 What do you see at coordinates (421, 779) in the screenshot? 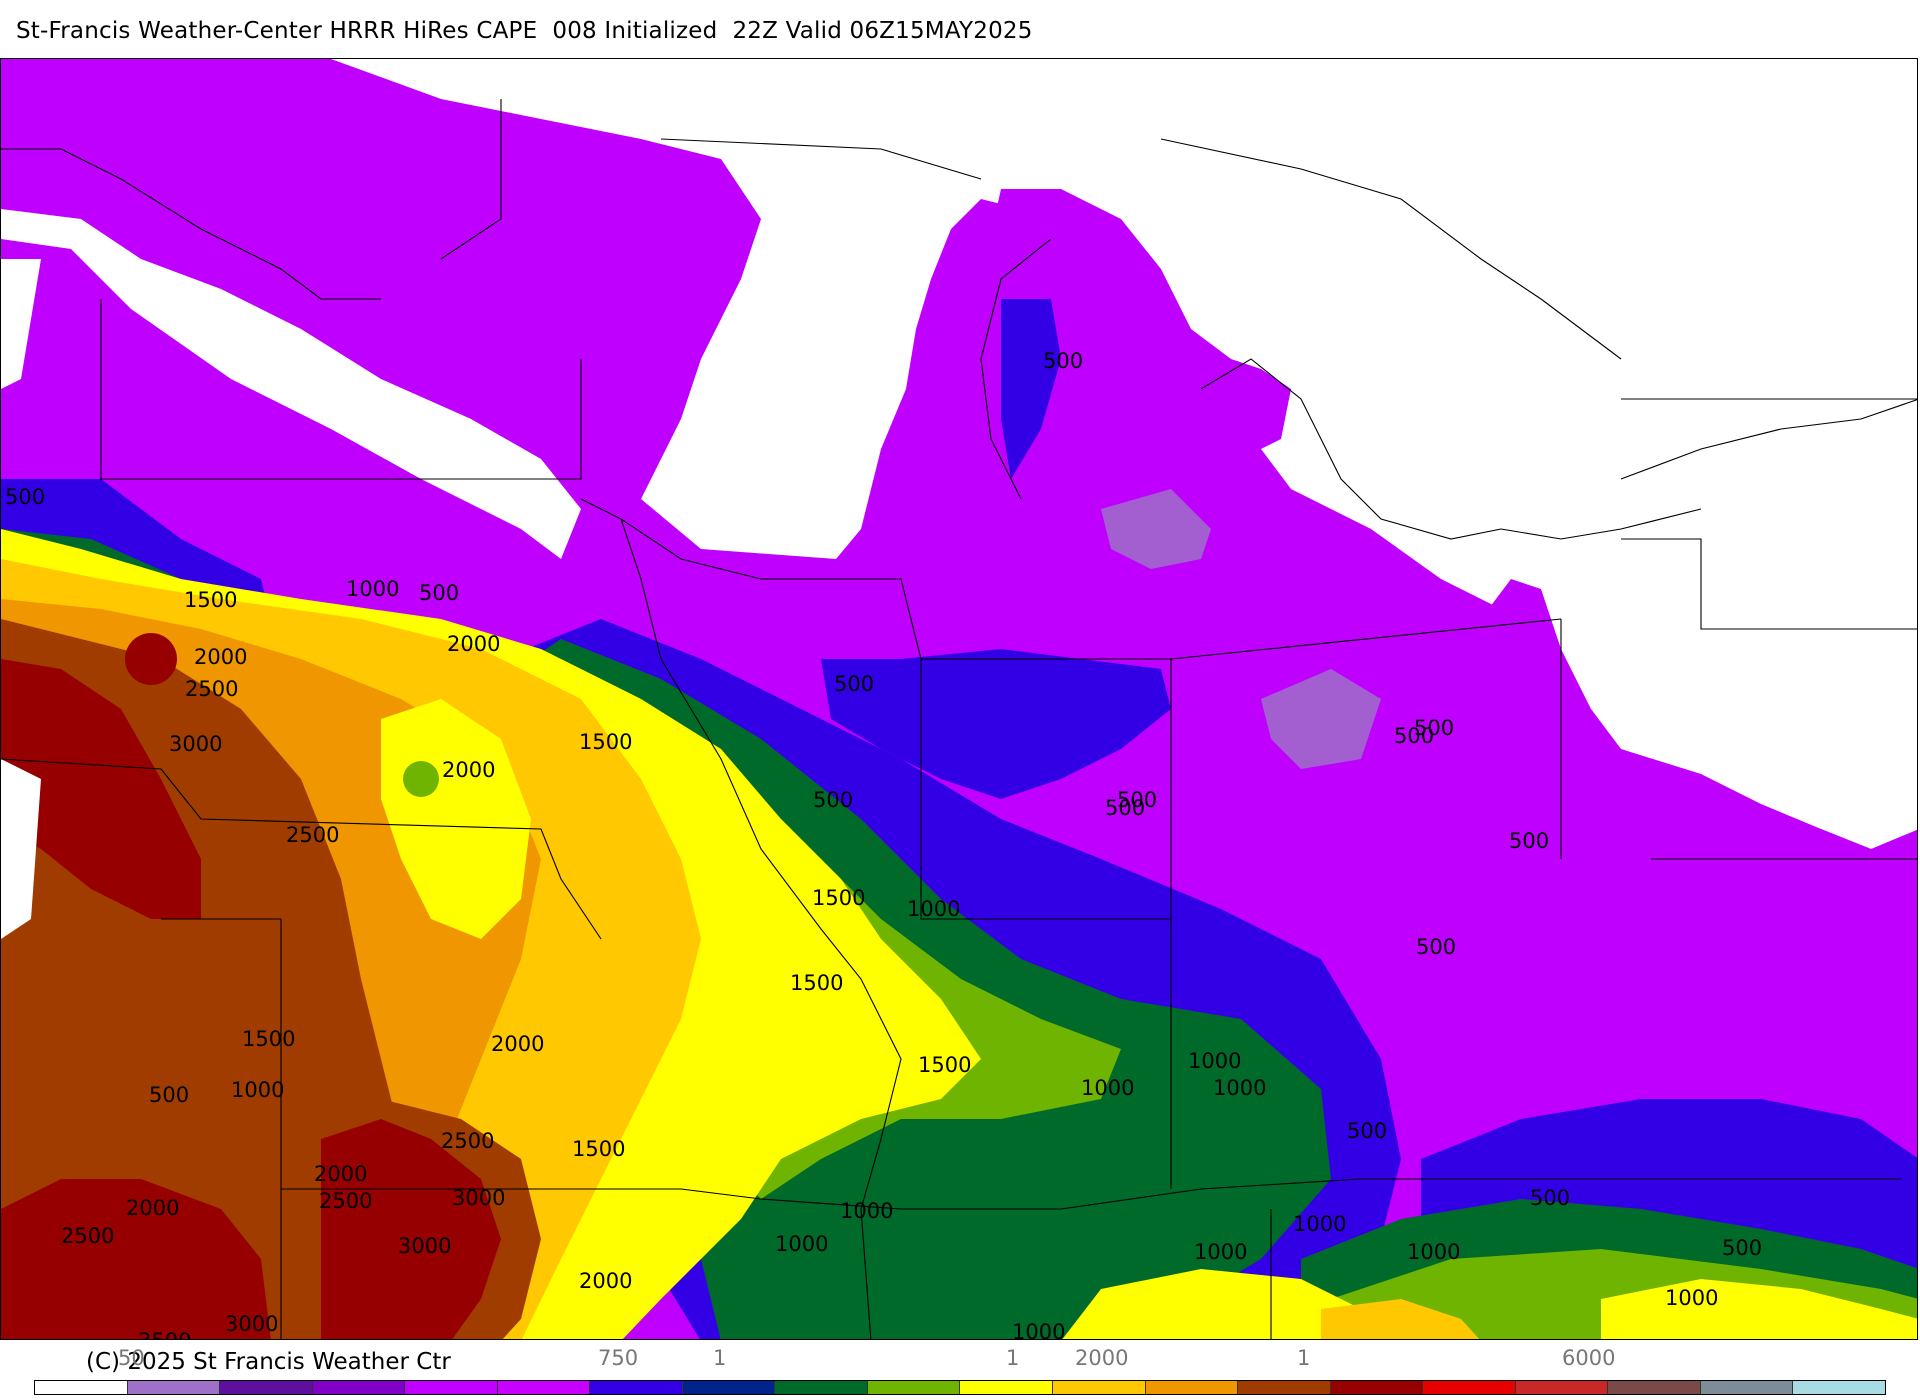
I see `cape-field-1250-inner` at bounding box center [421, 779].